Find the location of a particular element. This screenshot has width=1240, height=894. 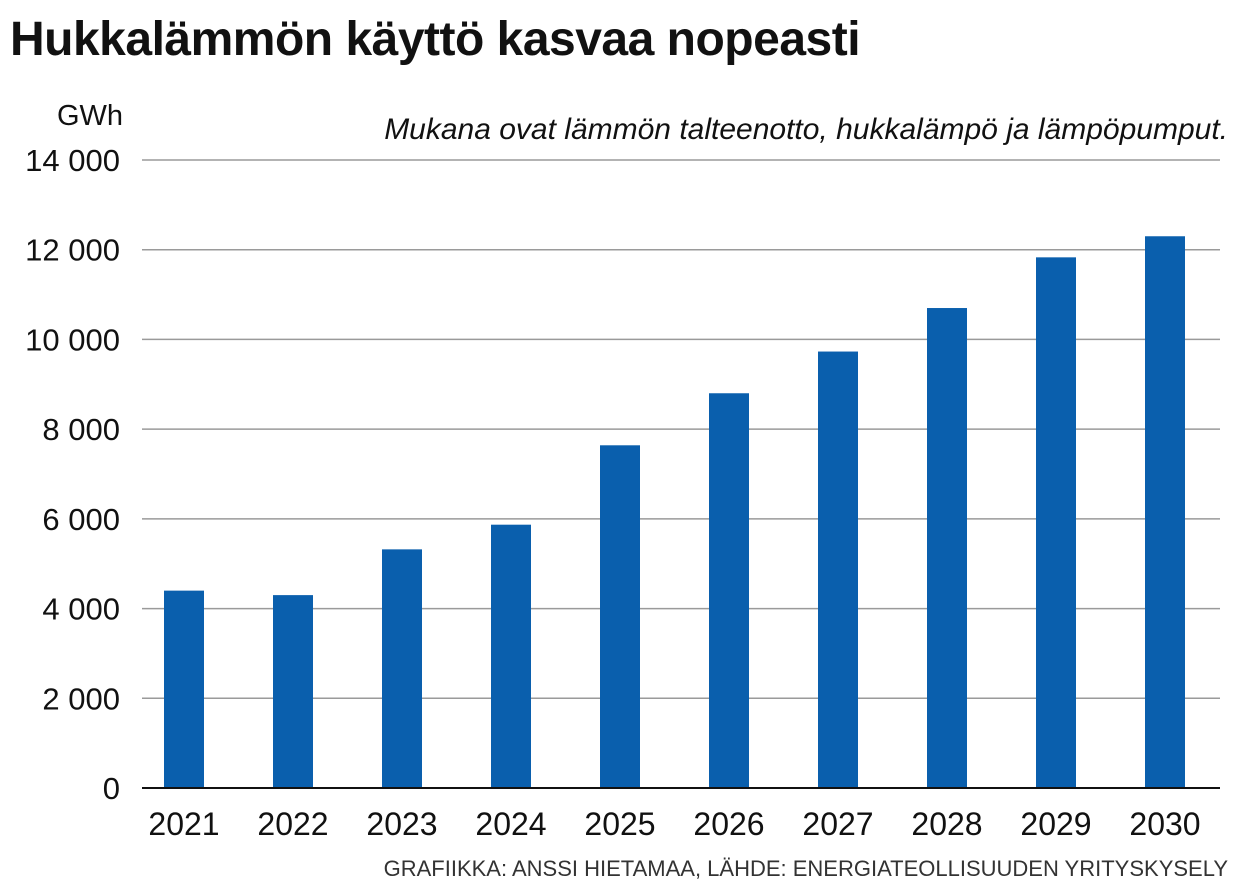

bar-2026 is located at coordinates (729, 590).